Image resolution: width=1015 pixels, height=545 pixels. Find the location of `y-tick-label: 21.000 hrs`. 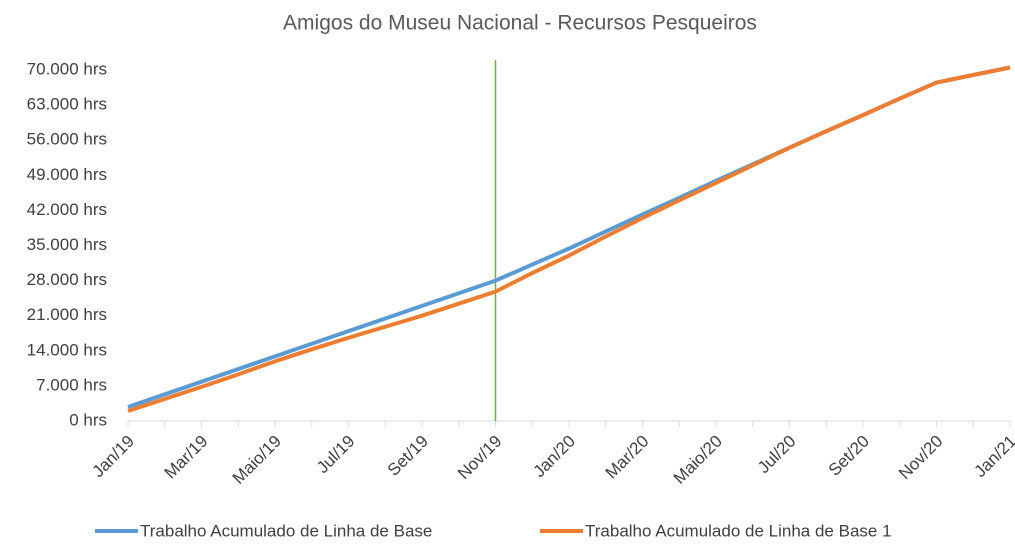

y-tick-label: 21.000 hrs is located at coordinates (67, 314).